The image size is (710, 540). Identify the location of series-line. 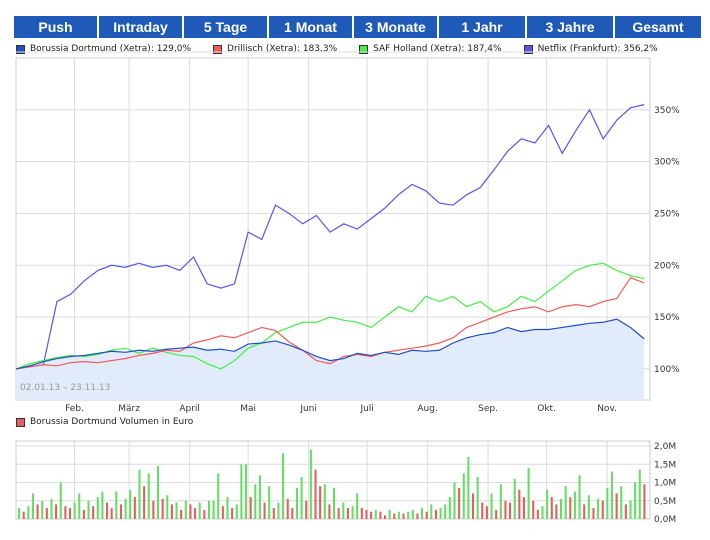
(330, 344).